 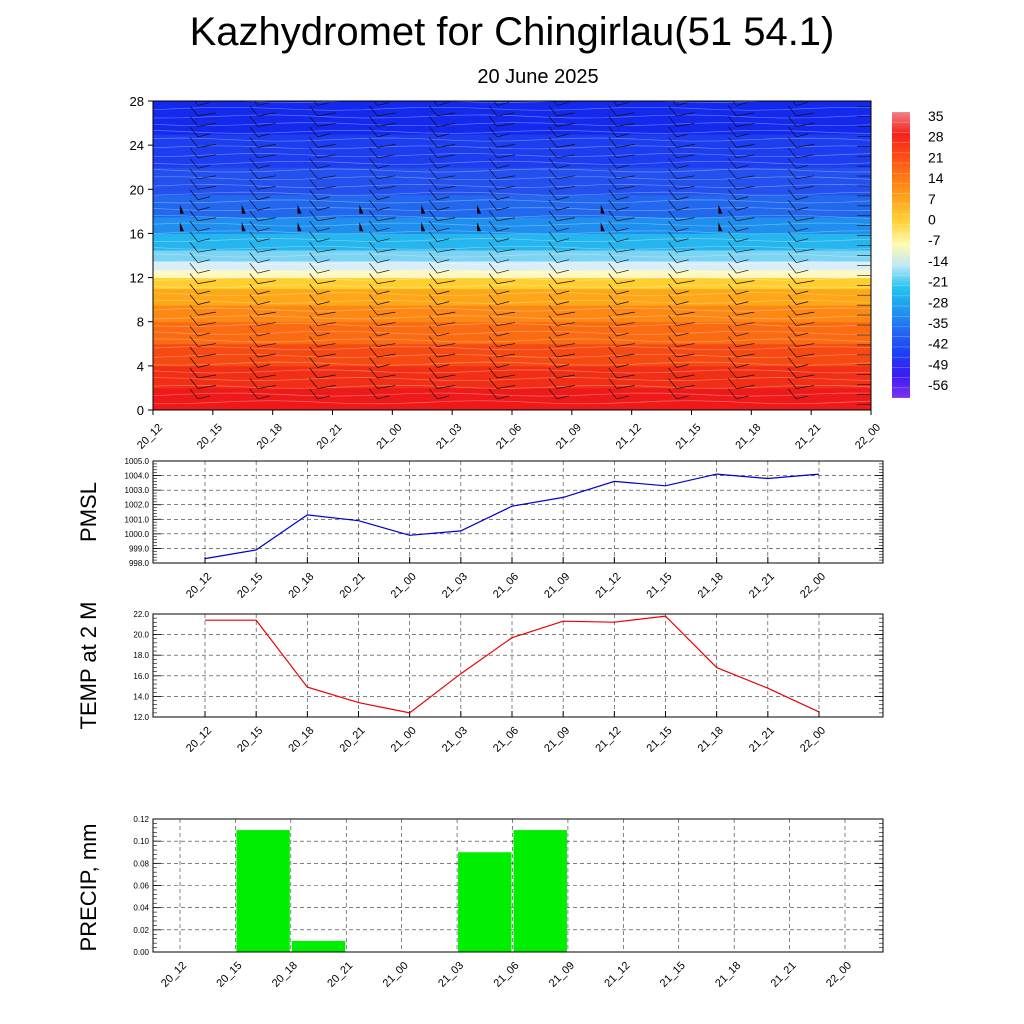 What do you see at coordinates (512, 297) in the screenshot?
I see `heatmap-band` at bounding box center [512, 297].